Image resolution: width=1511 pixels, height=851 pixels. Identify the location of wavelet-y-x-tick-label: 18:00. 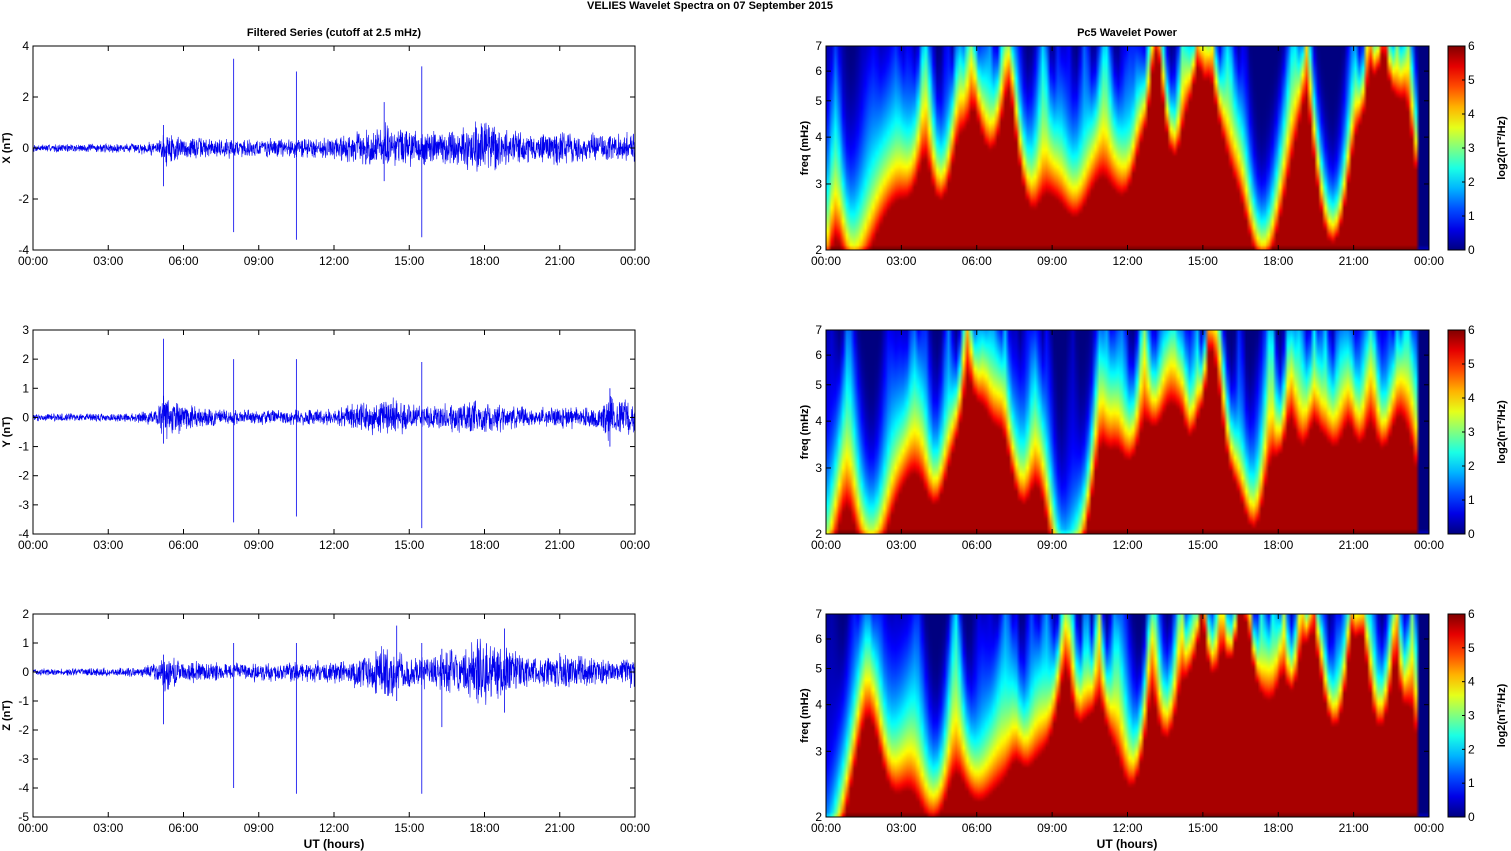
(1278, 545).